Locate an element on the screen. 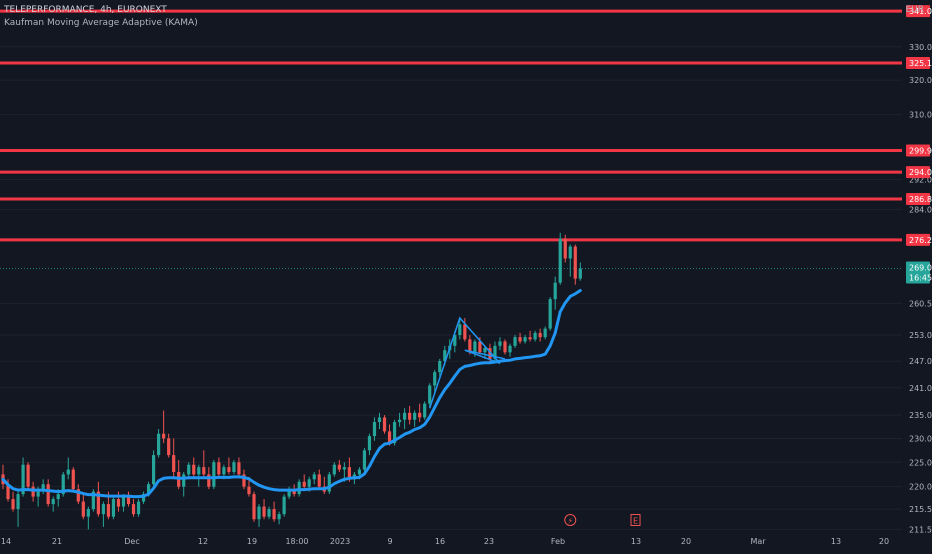 Image resolution: width=932 pixels, height=554 pixels. price-tick-label: 330.0 is located at coordinates (920, 47).